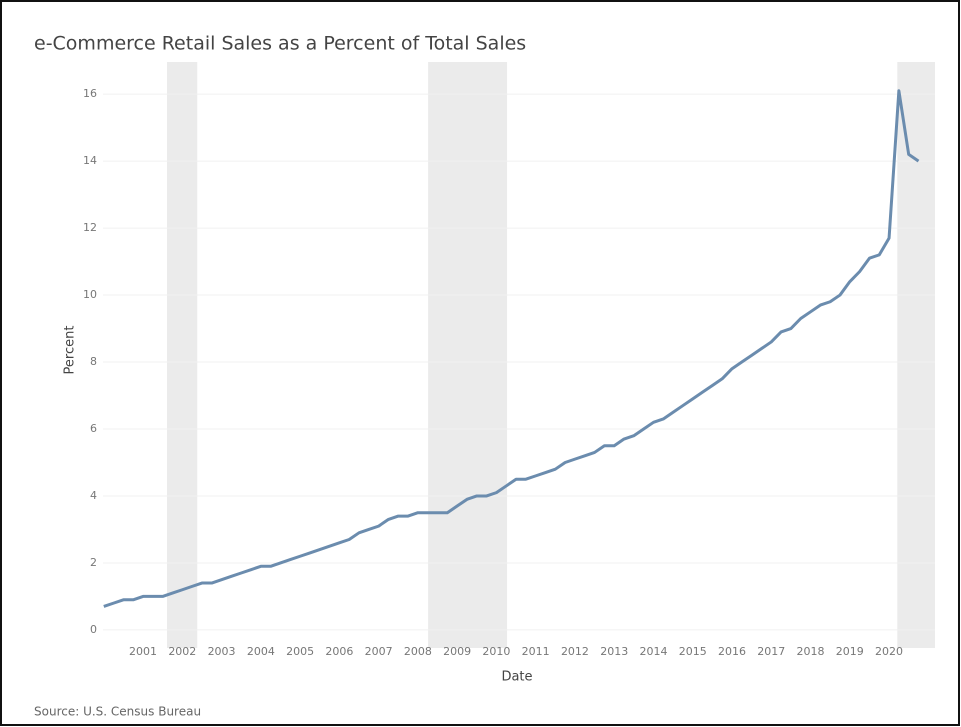  What do you see at coordinates (182, 651) in the screenshot?
I see `x-tick-label: 2002` at bounding box center [182, 651].